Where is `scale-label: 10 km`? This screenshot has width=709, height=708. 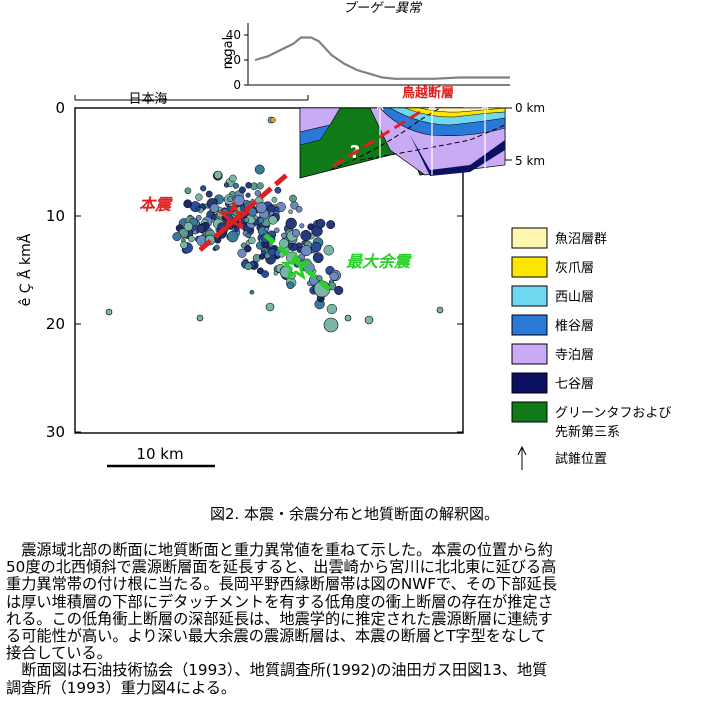
scale-label: 10 km is located at coordinates (159, 454).